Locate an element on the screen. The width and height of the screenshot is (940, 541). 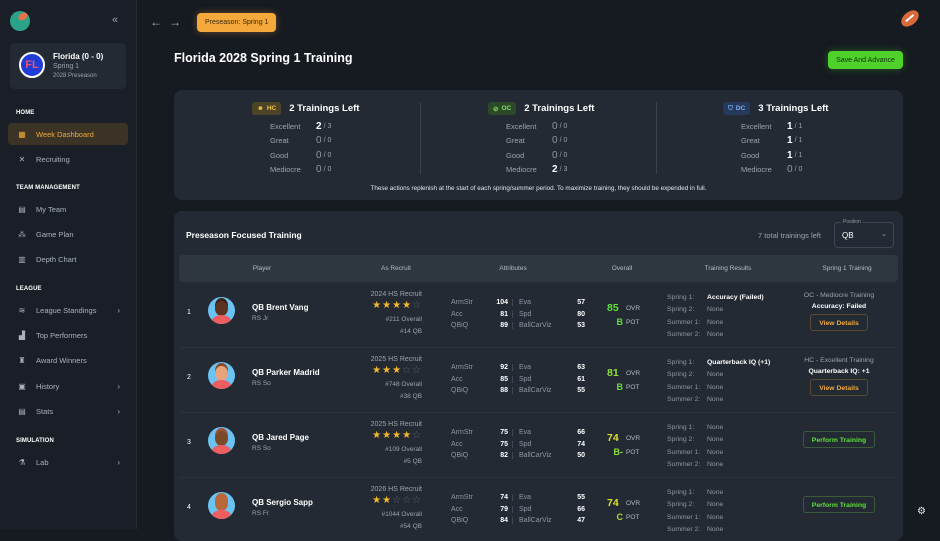
back-arrow-icon: ← is located at coordinates (156, 22).